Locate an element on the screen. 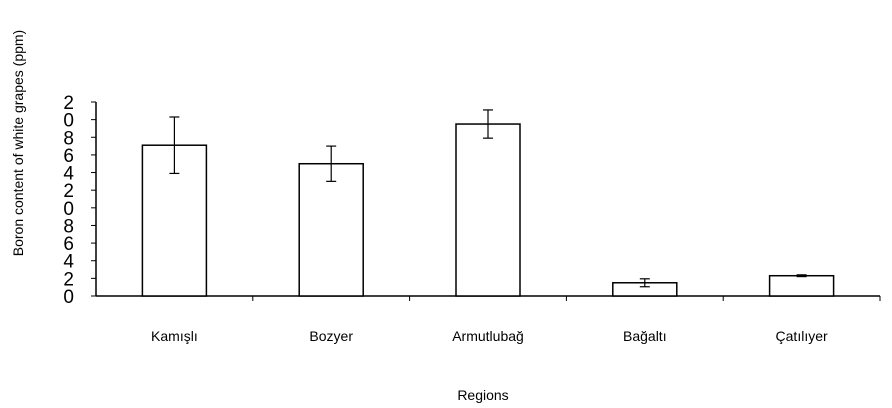 Image resolution: width=892 pixels, height=408 pixels. x-tick-label: Bozyer is located at coordinates (331, 336).